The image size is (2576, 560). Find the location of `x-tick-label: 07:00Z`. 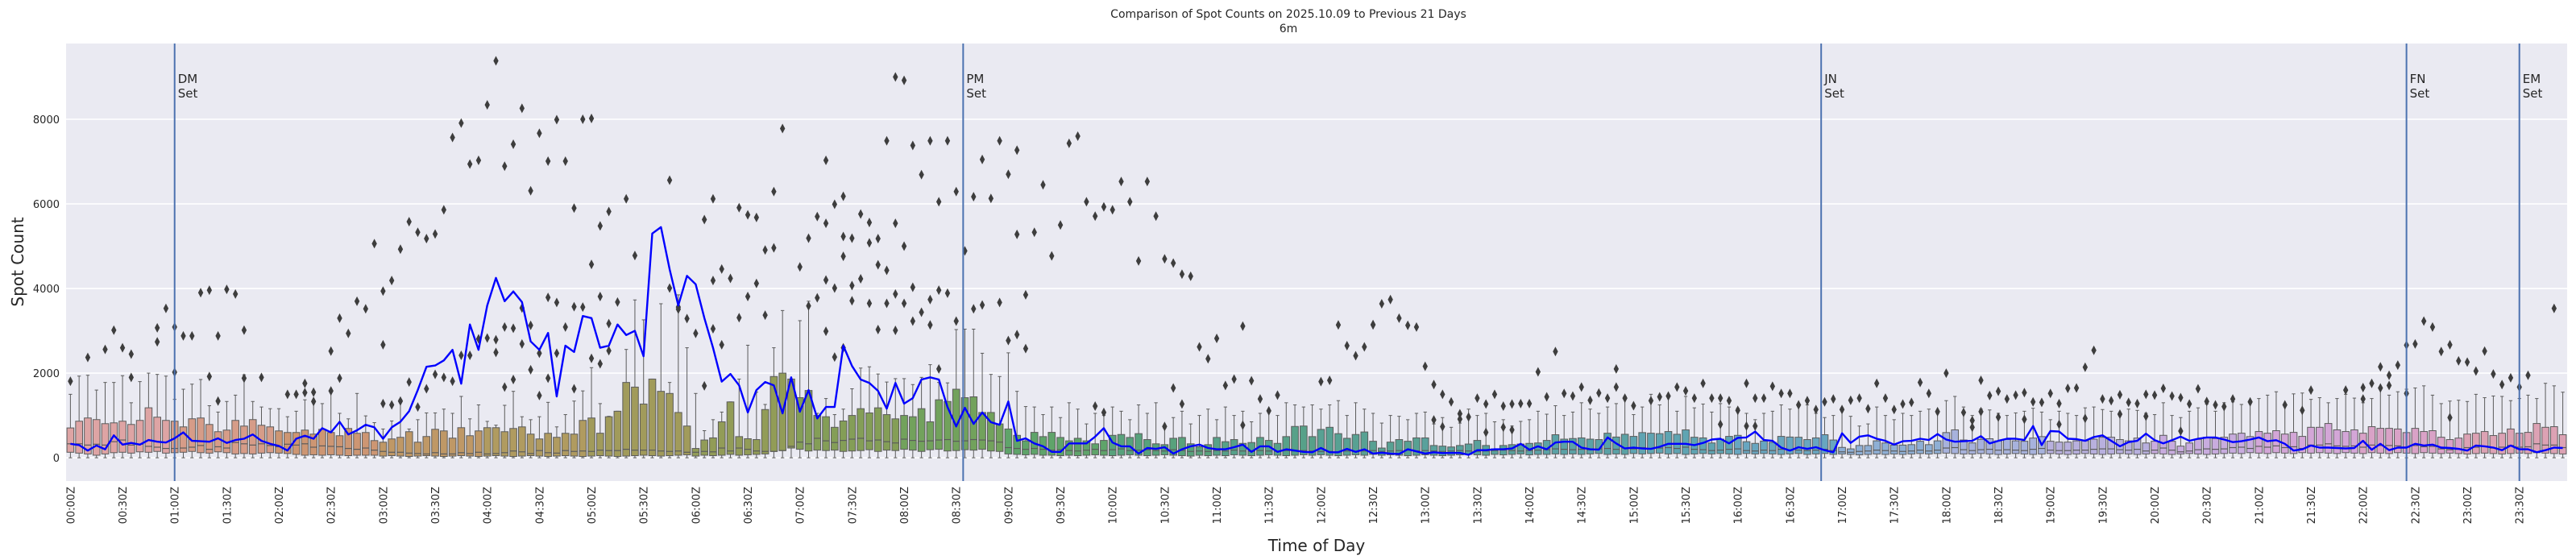

x-tick-label: 07:00Z is located at coordinates (801, 505).